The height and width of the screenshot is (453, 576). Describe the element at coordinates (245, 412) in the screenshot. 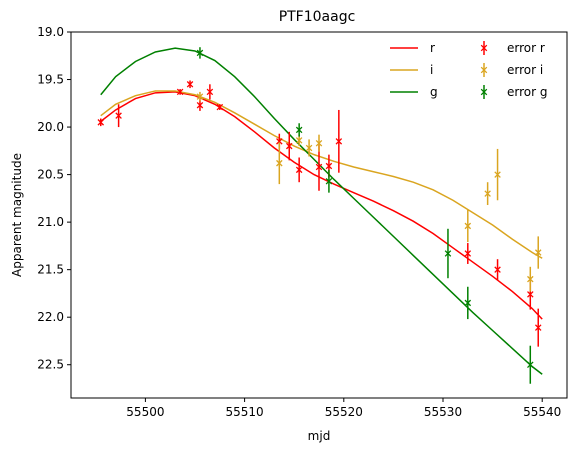

I see `x-tick-label: 55510` at that location.